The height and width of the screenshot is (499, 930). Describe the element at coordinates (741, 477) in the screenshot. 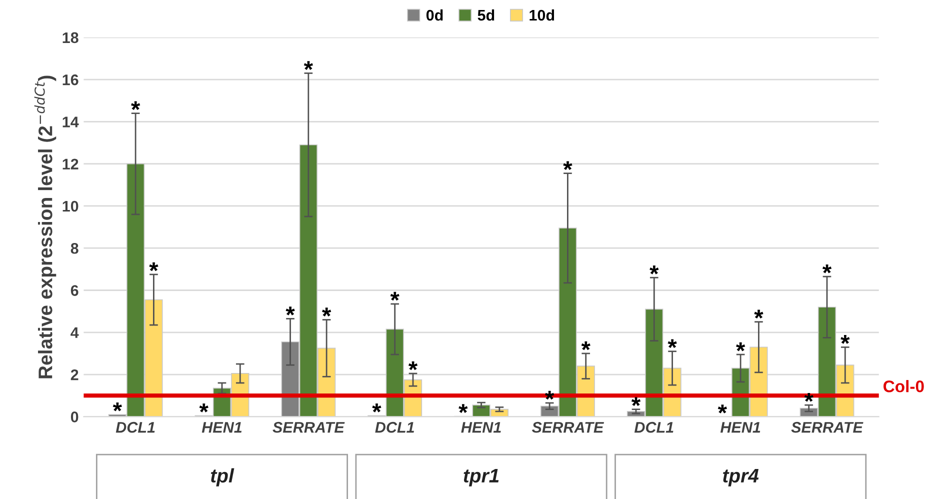

I see `text: tpr4` at that location.